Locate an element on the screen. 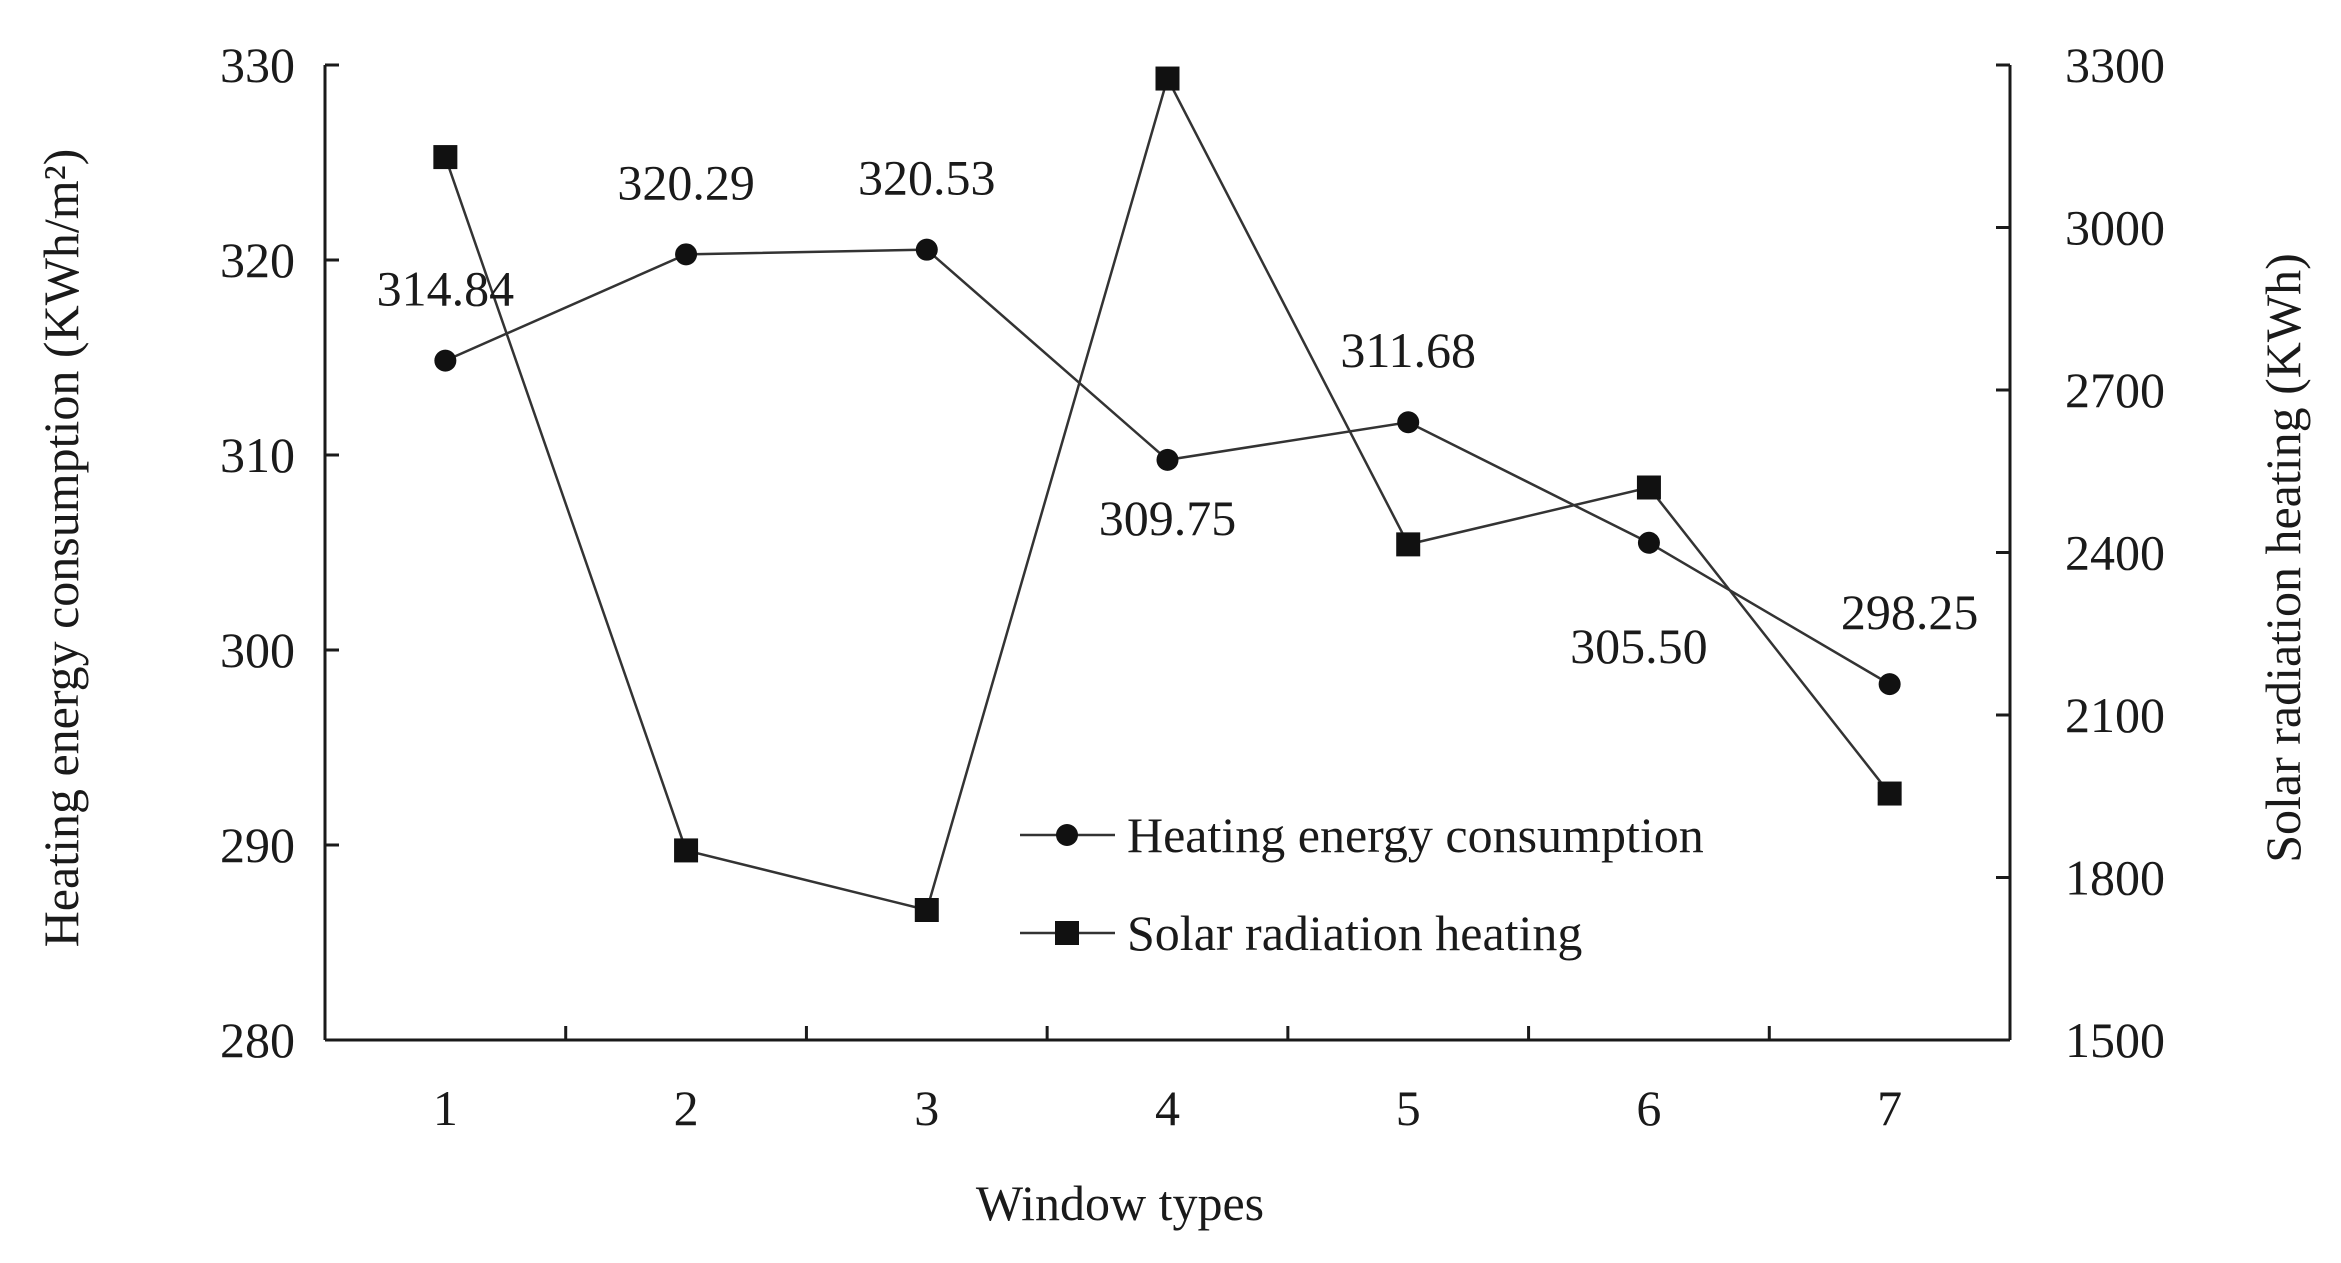 The image size is (2341, 1263). x-tick-label: 5 is located at coordinates (1408, 1108).